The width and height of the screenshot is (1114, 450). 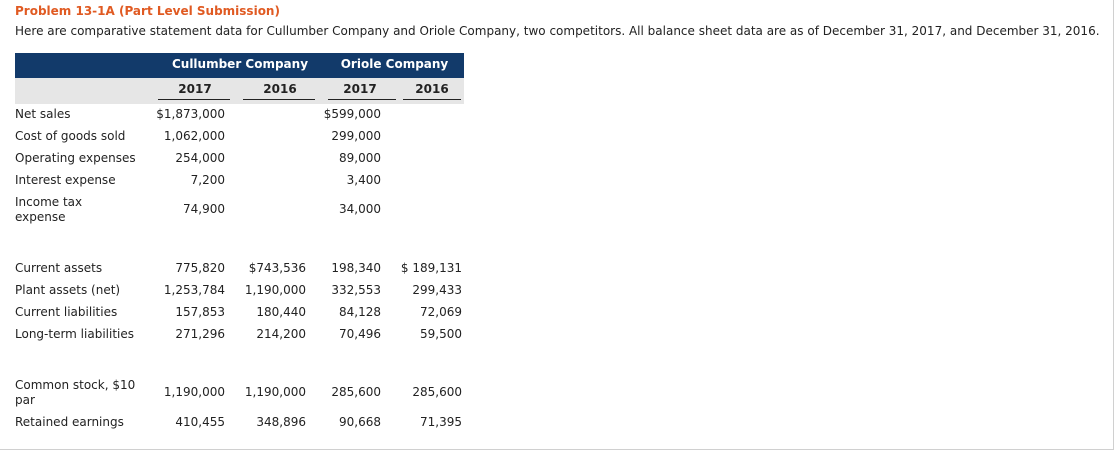 I want to click on value-cell: 157,853, so click(x=200, y=312).